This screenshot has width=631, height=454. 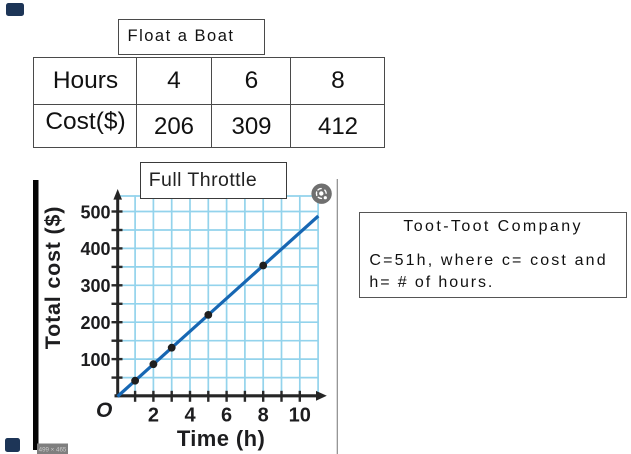 What do you see at coordinates (221, 438) in the screenshot?
I see `svg-text: Time (h)` at bounding box center [221, 438].